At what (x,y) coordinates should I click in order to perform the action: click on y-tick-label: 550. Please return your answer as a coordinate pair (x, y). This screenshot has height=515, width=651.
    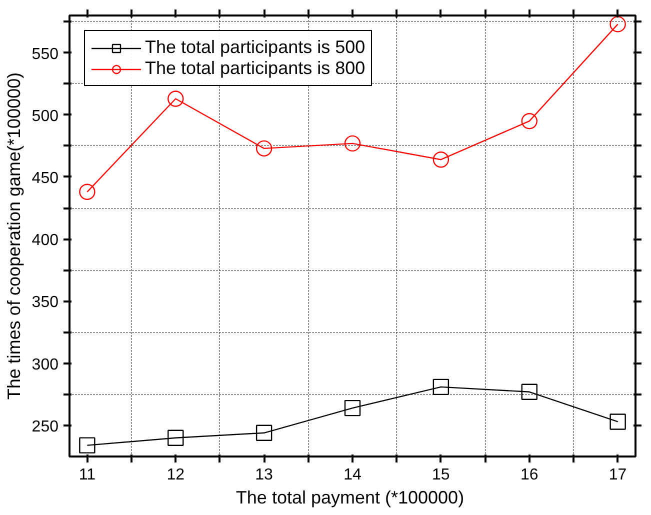
    Looking at the image, I should click on (45, 54).